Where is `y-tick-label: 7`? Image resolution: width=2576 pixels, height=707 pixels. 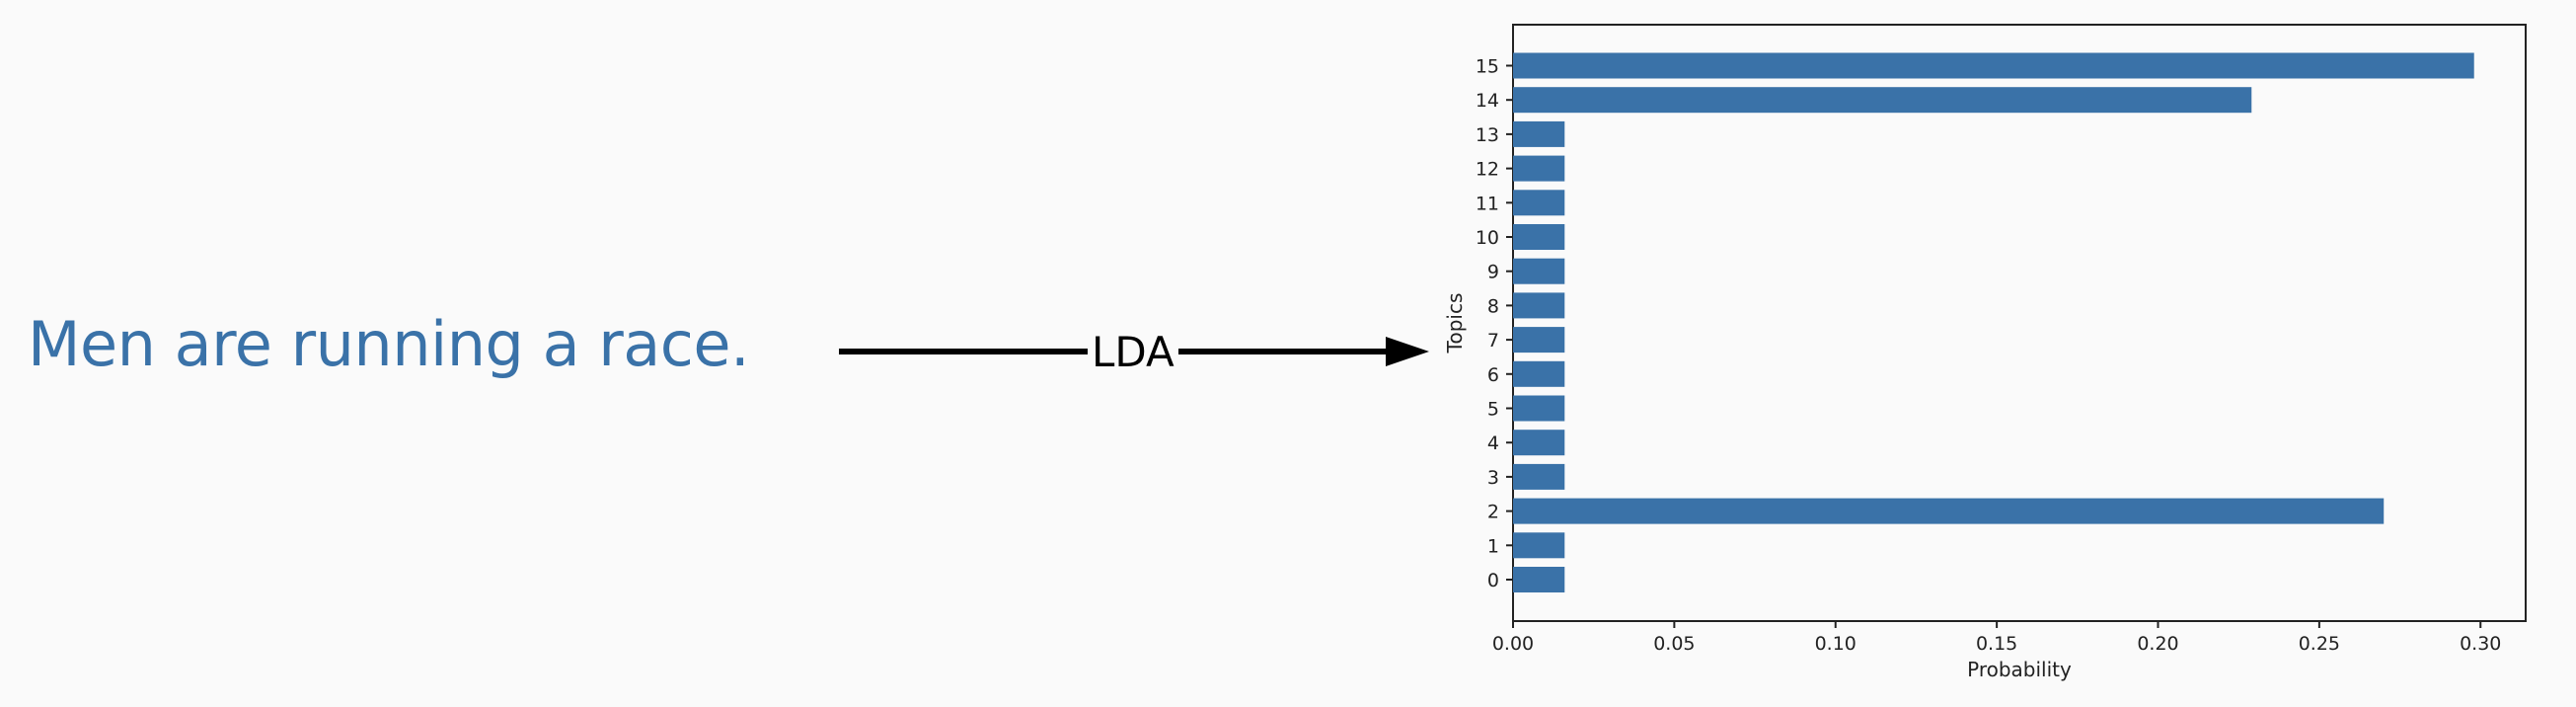
y-tick-label: 7 is located at coordinates (1493, 341).